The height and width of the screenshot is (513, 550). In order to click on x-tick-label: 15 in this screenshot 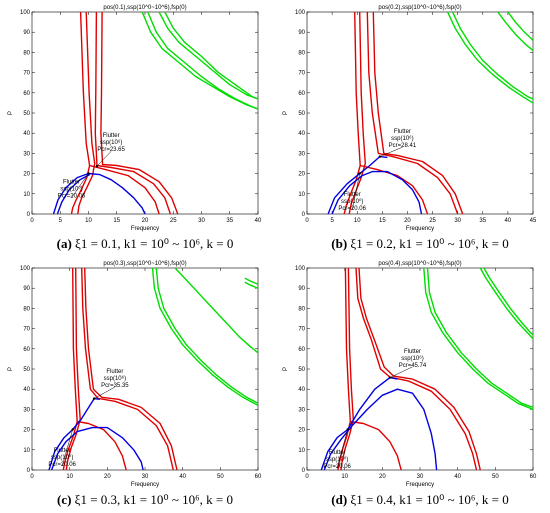, I will do `click(382, 221)`.